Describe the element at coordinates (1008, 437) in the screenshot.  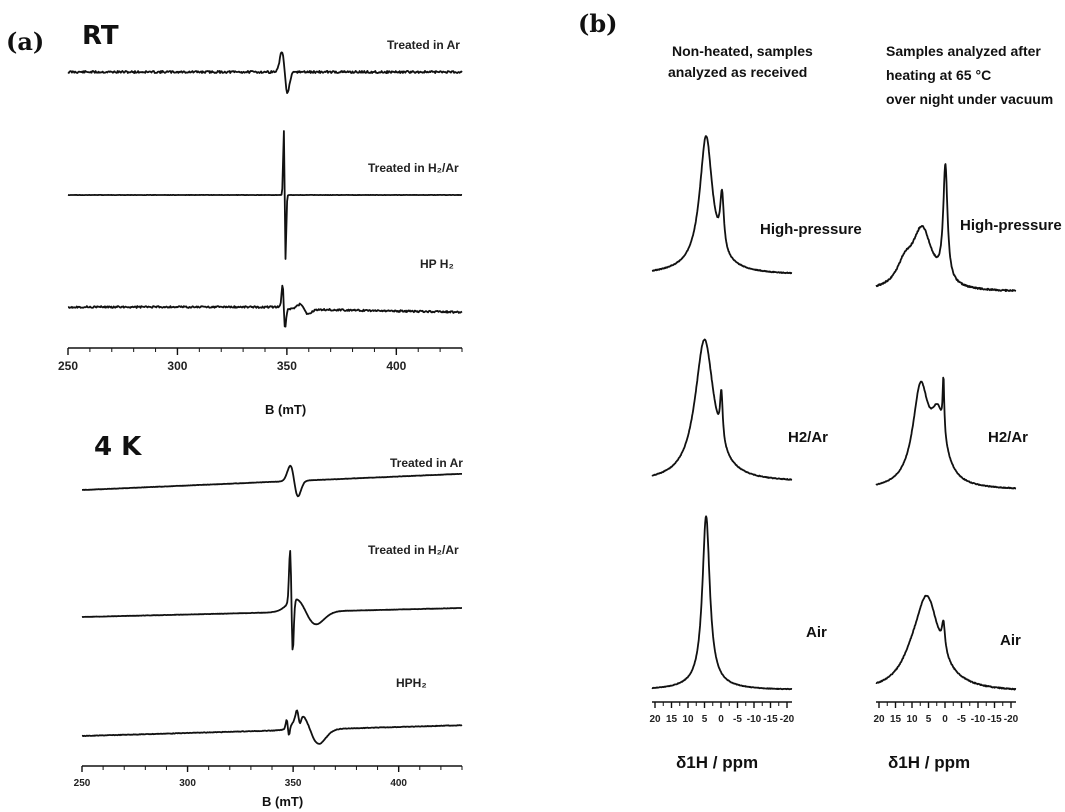
I see `nmr-heated-label-2: H2/Ar` at that location.